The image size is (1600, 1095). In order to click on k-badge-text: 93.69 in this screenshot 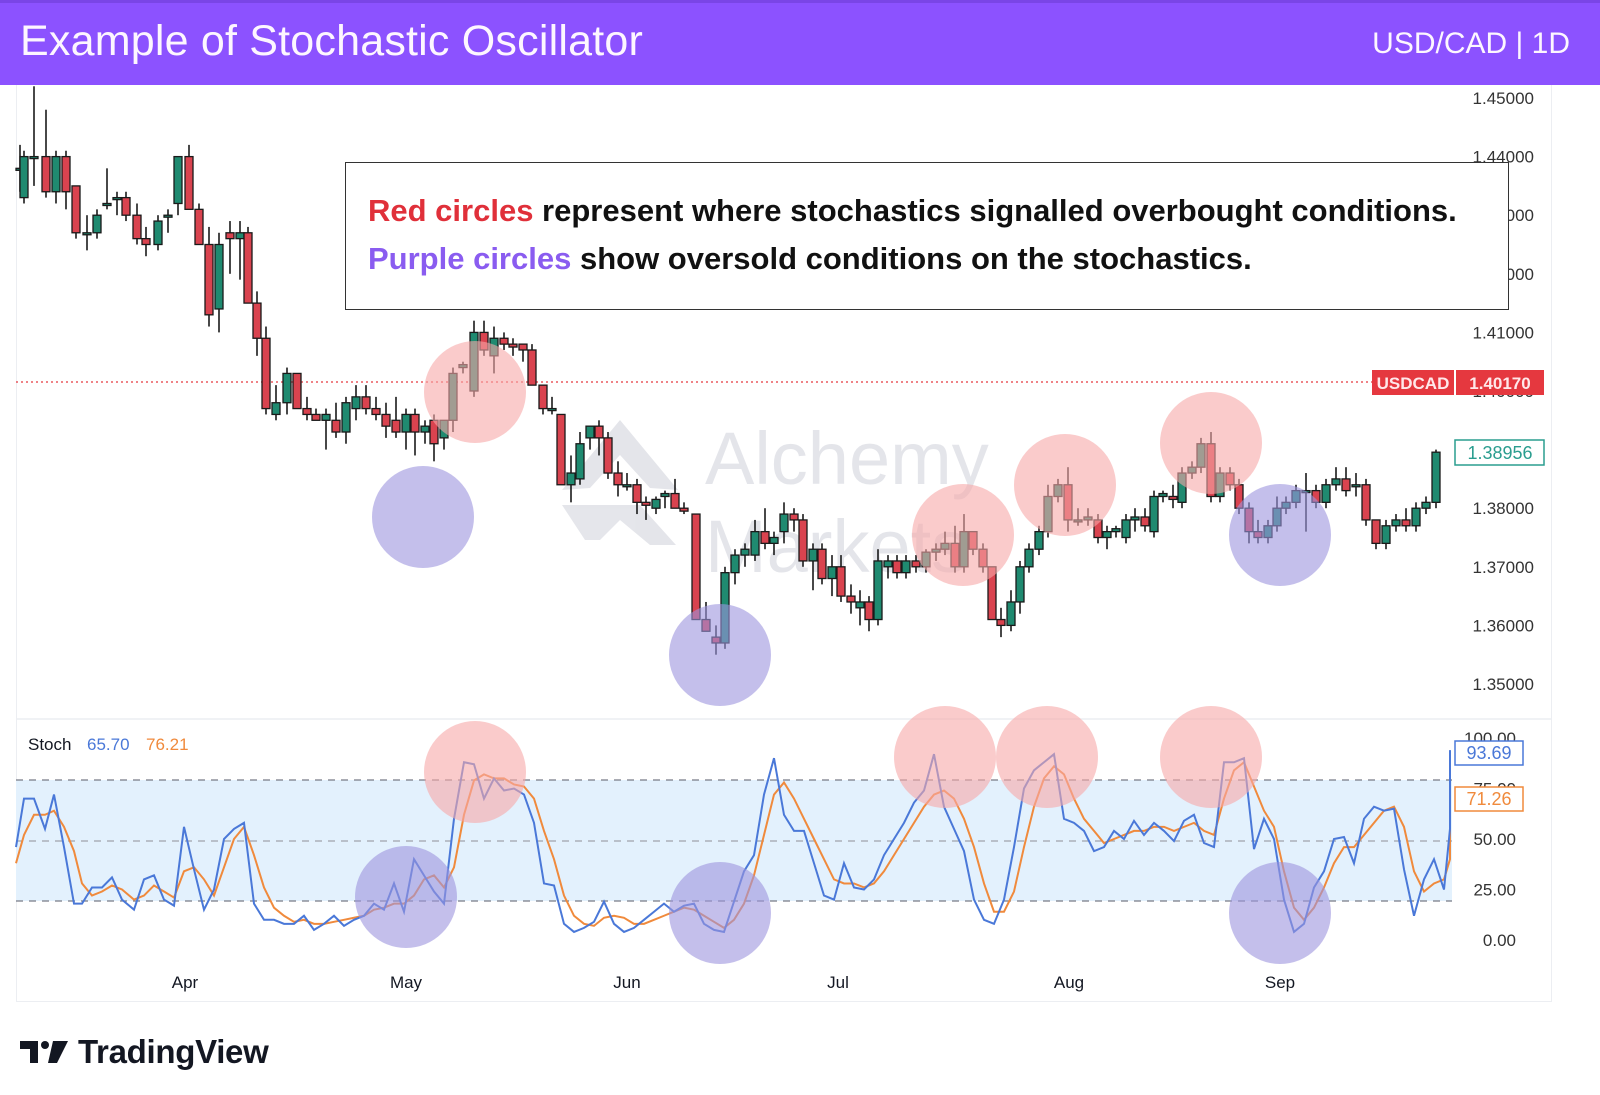, I will do `click(1488, 753)`.